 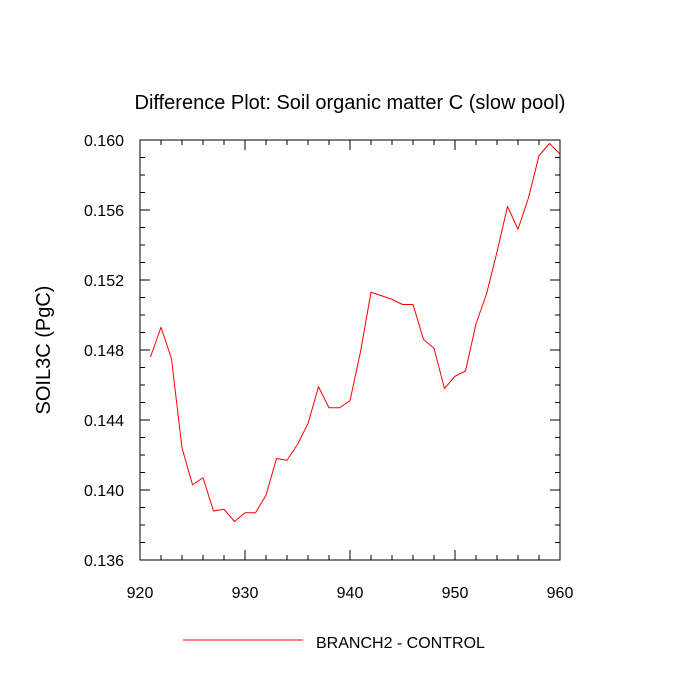 What do you see at coordinates (140, 593) in the screenshot?
I see `x-tick-label: 920` at bounding box center [140, 593].